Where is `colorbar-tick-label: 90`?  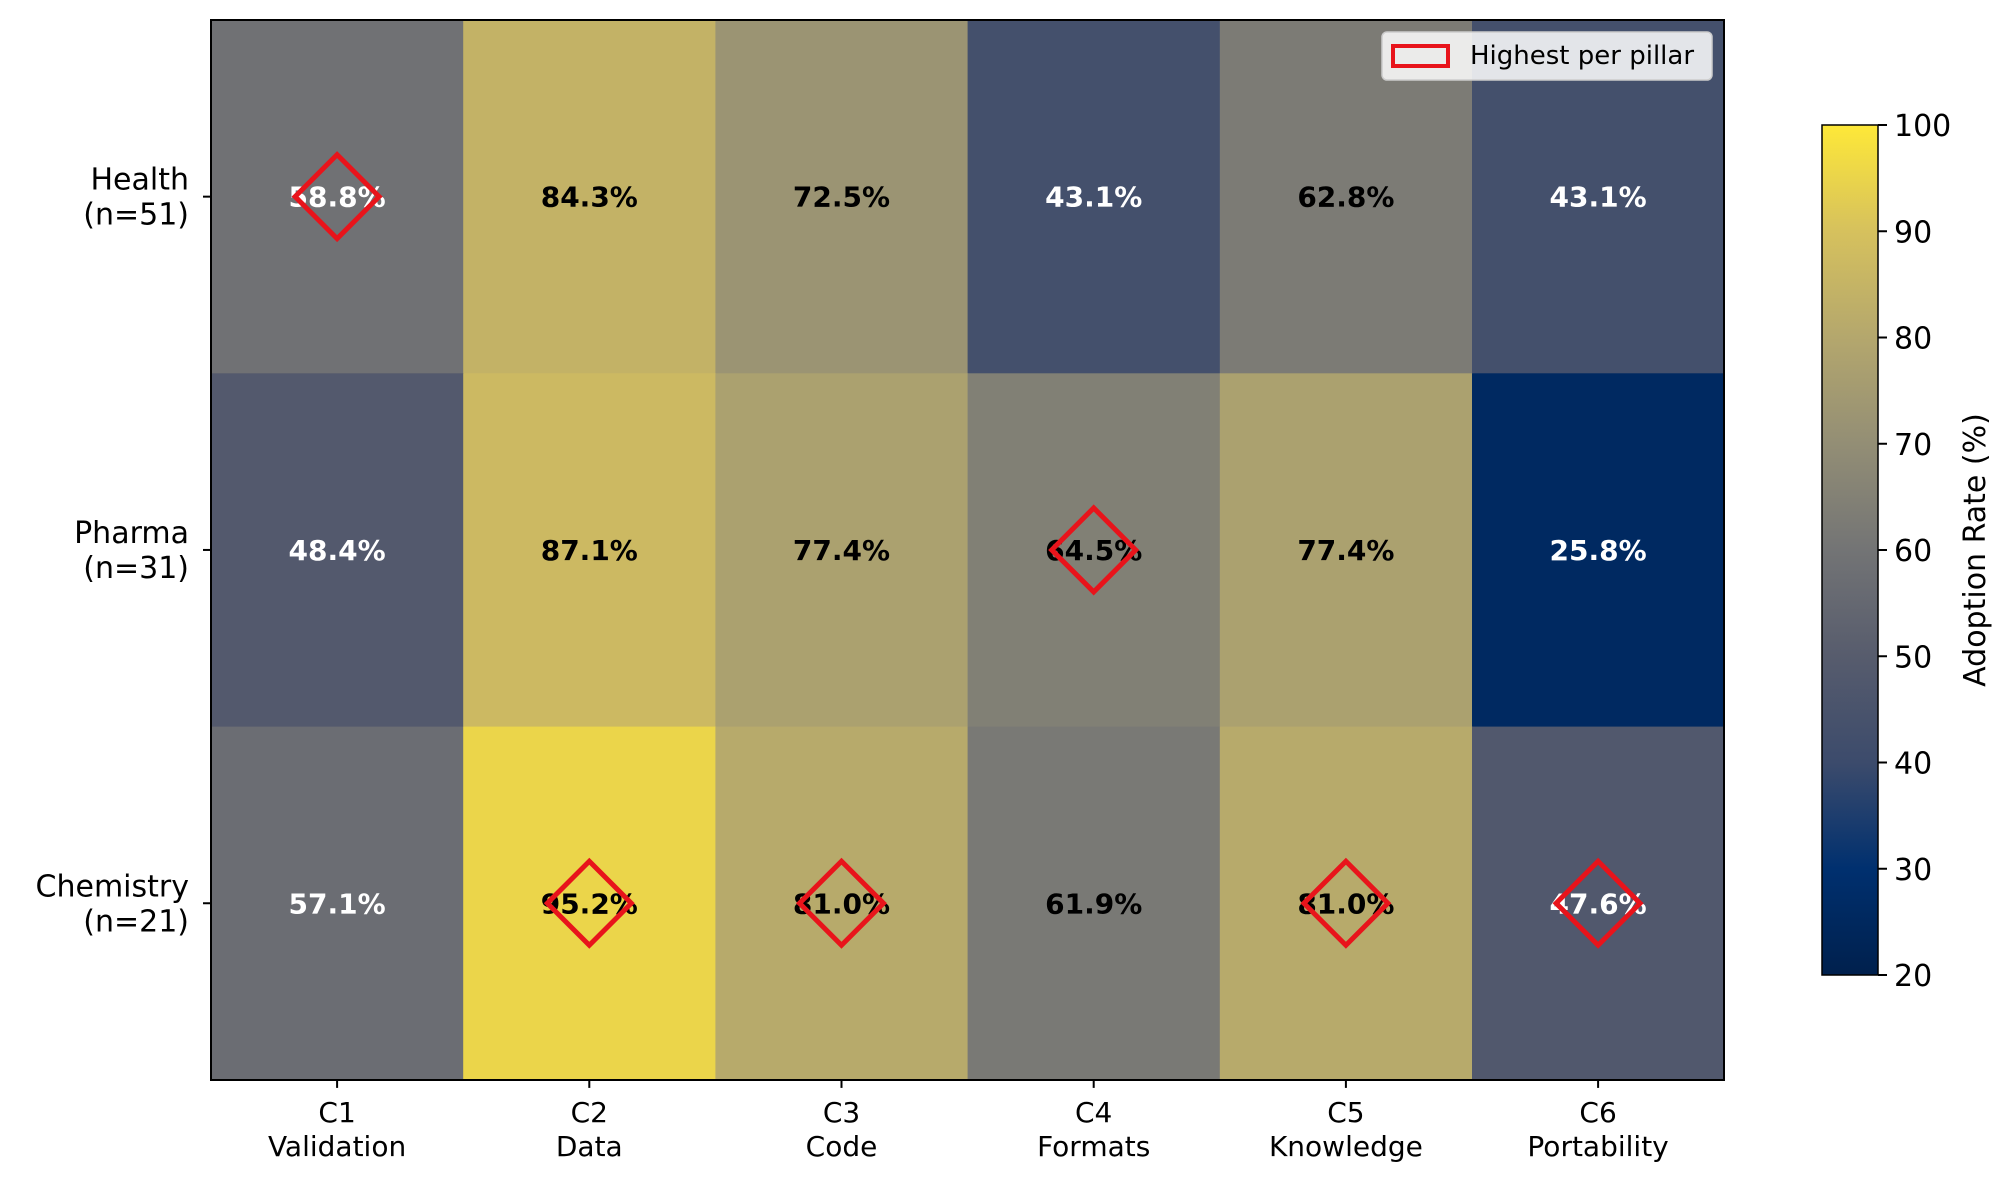
colorbar-tick-label: 90 is located at coordinates (1913, 232).